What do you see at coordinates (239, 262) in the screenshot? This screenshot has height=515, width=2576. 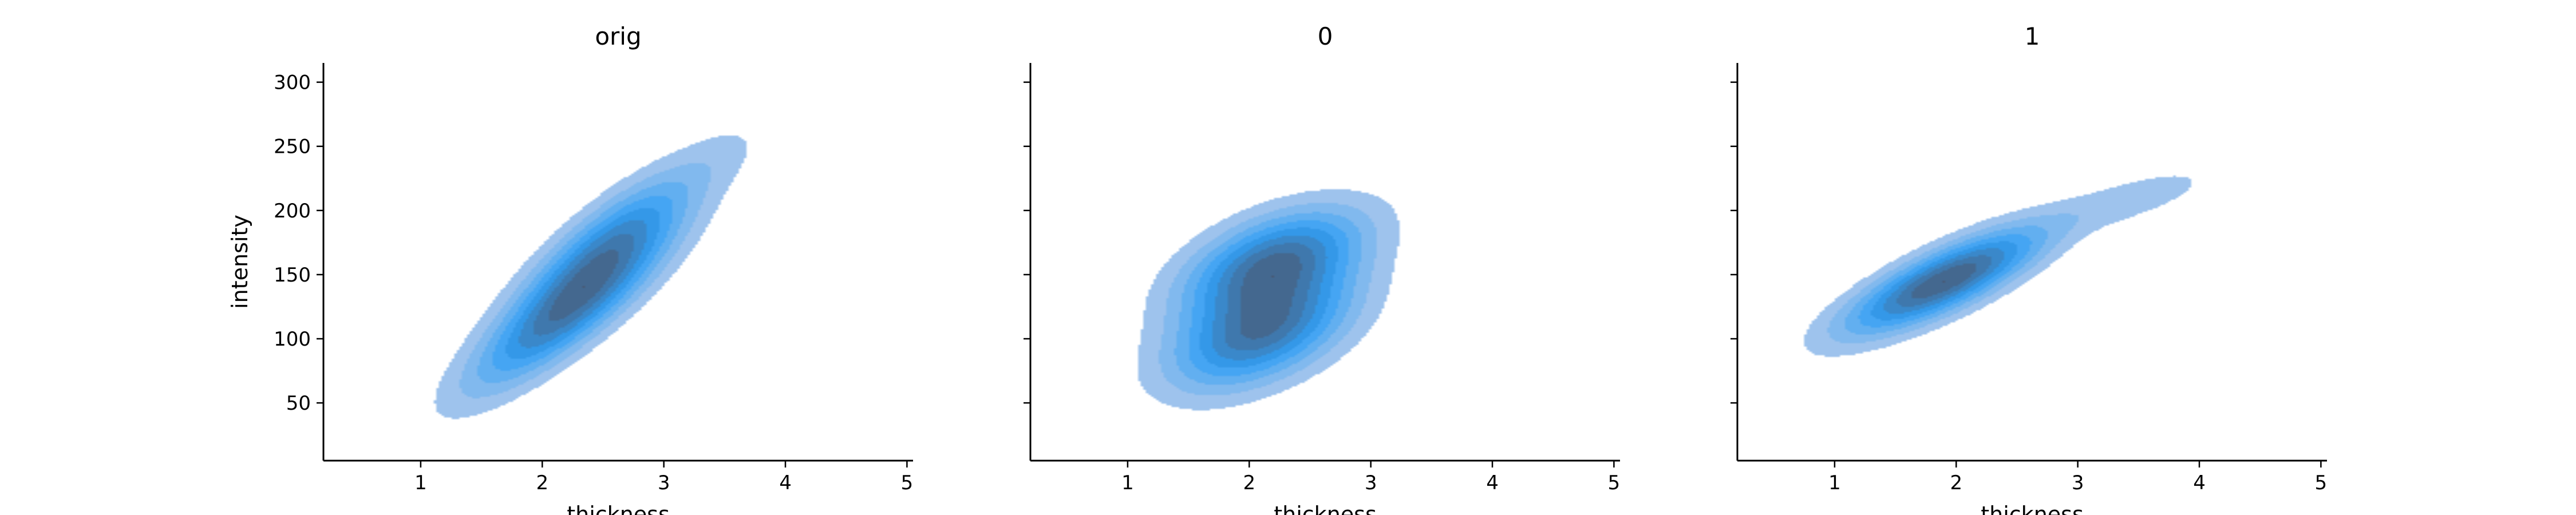 I see `y-axis-label: intensity` at bounding box center [239, 262].